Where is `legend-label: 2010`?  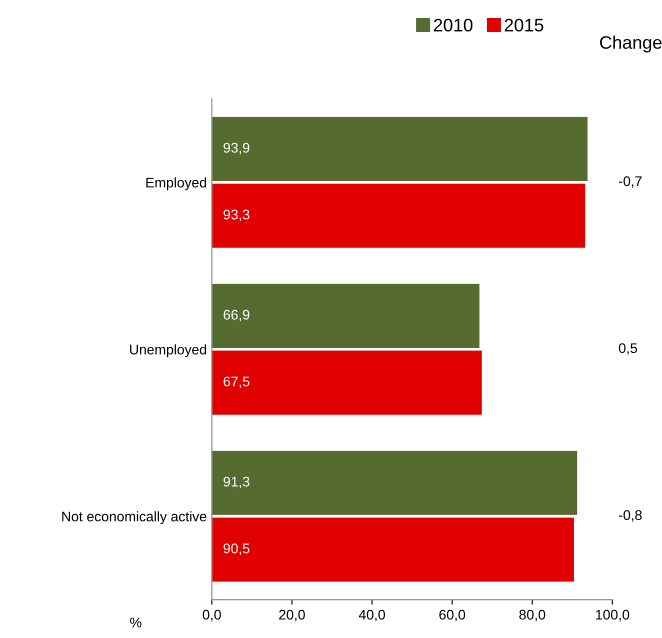 legend-label: 2010 is located at coordinates (453, 25).